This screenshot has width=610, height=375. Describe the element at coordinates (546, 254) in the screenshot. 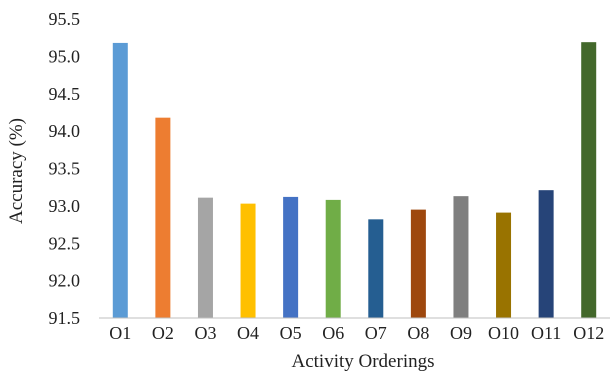

I see `bar-o11` at that location.